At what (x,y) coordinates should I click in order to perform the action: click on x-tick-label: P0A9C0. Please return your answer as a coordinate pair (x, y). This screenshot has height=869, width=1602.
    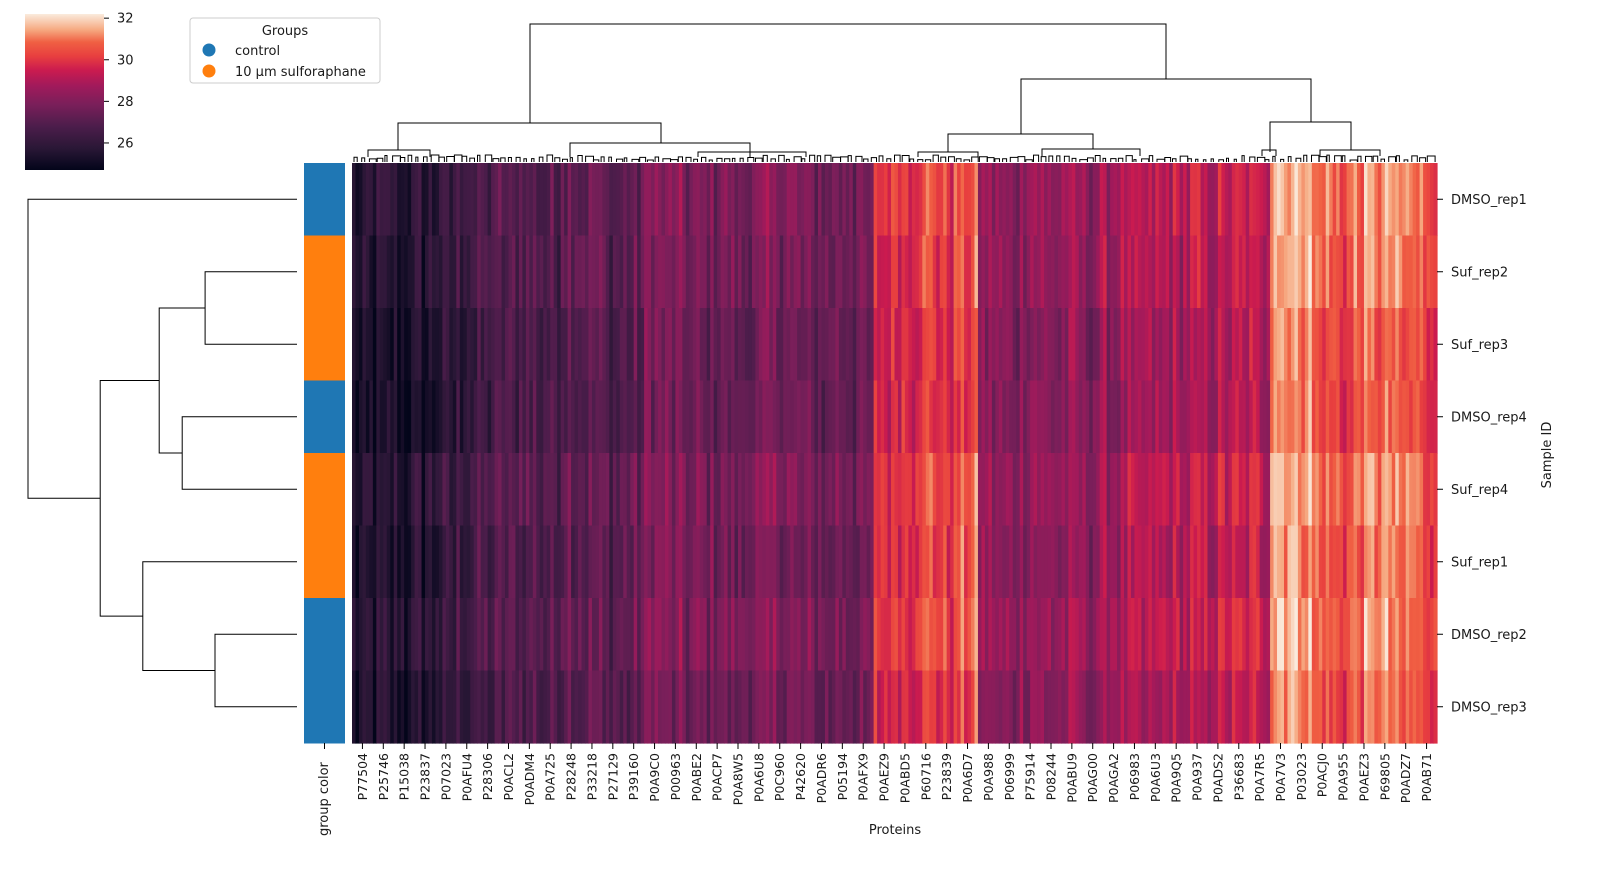
    Looking at the image, I should click on (654, 777).